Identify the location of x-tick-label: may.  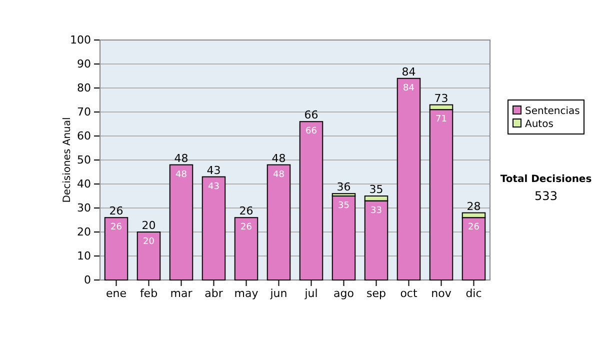
(246, 293).